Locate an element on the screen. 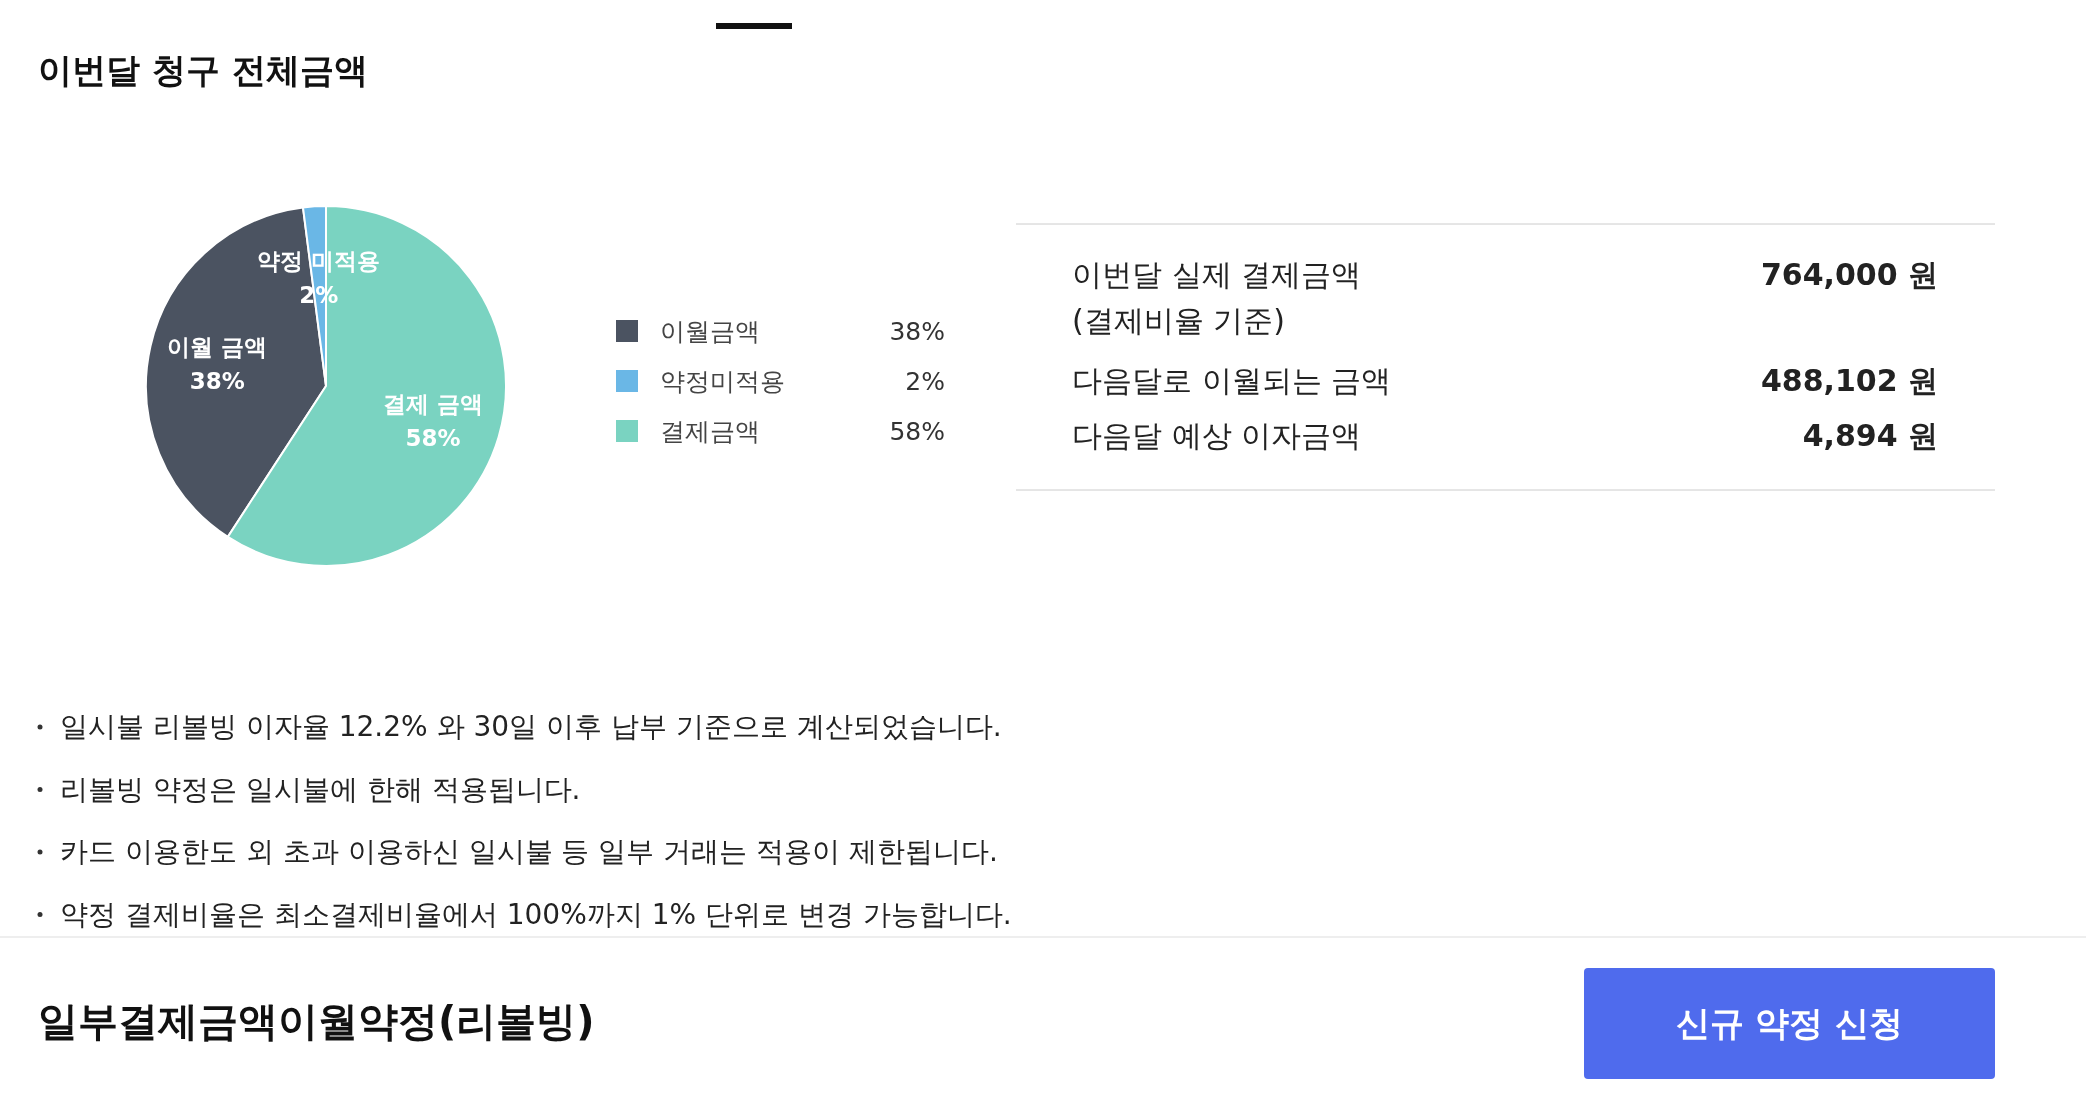 The width and height of the screenshot is (2086, 1104). text: 다음달로 이월되는 금액 is located at coordinates (1232, 380).